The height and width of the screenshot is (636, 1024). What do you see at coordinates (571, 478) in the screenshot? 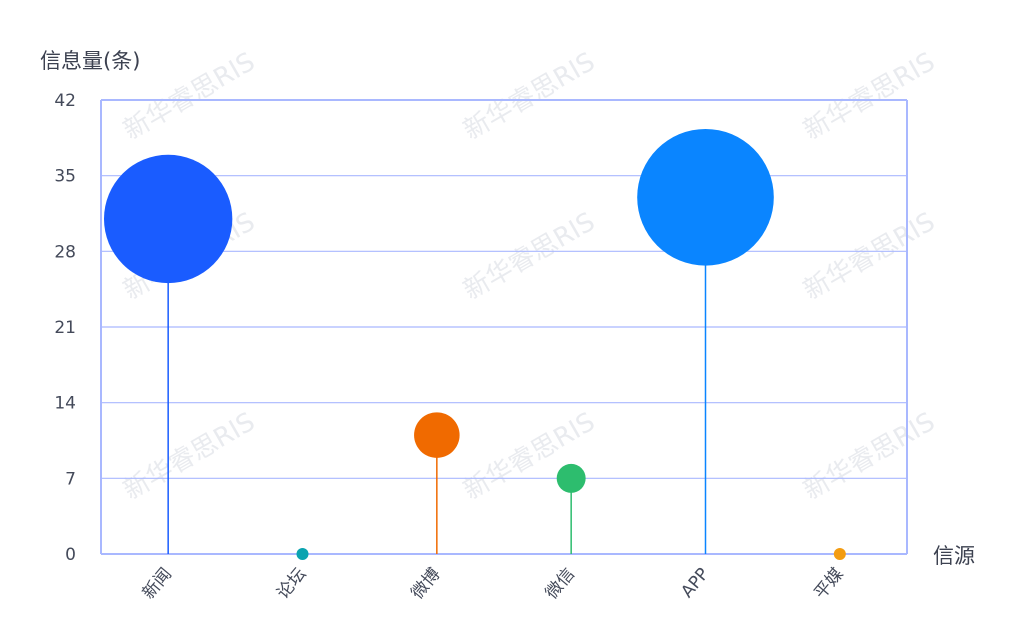
I see `bubble-微信` at bounding box center [571, 478].